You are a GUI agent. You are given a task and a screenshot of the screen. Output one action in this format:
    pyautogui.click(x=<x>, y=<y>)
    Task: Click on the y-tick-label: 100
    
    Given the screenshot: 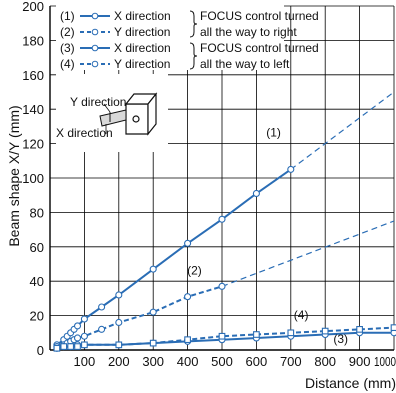 What is the action you would take?
    pyautogui.click(x=33, y=178)
    